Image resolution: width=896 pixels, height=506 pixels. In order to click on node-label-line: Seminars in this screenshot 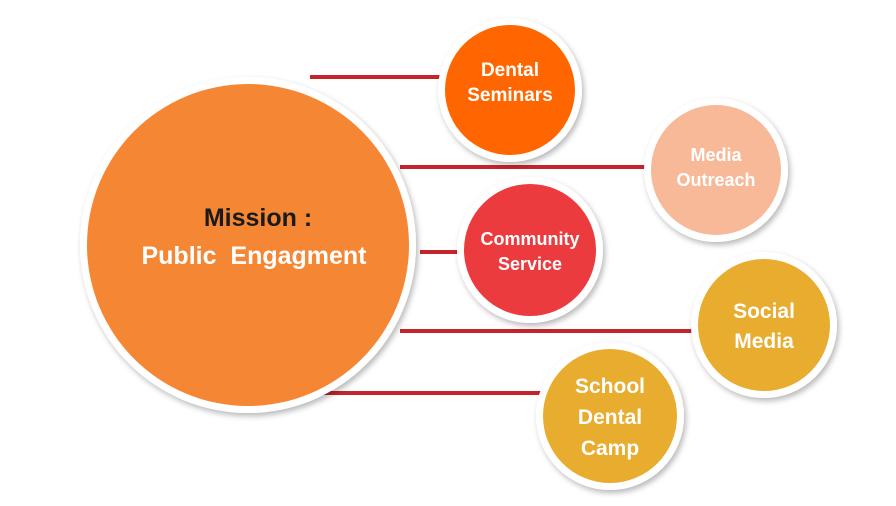, I will do `click(510, 95)`.